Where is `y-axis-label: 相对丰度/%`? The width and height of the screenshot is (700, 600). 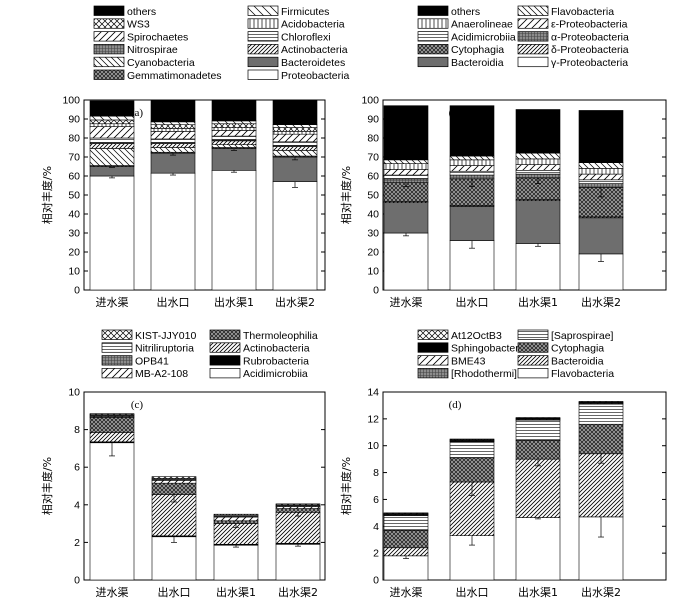 y-axis-label: 相对丰度/% is located at coordinates (346, 195).